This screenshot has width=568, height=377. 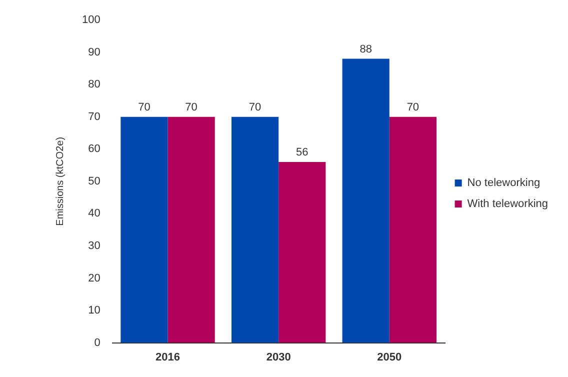 What do you see at coordinates (94, 246) in the screenshot?
I see `y-tick-label: 30` at bounding box center [94, 246].